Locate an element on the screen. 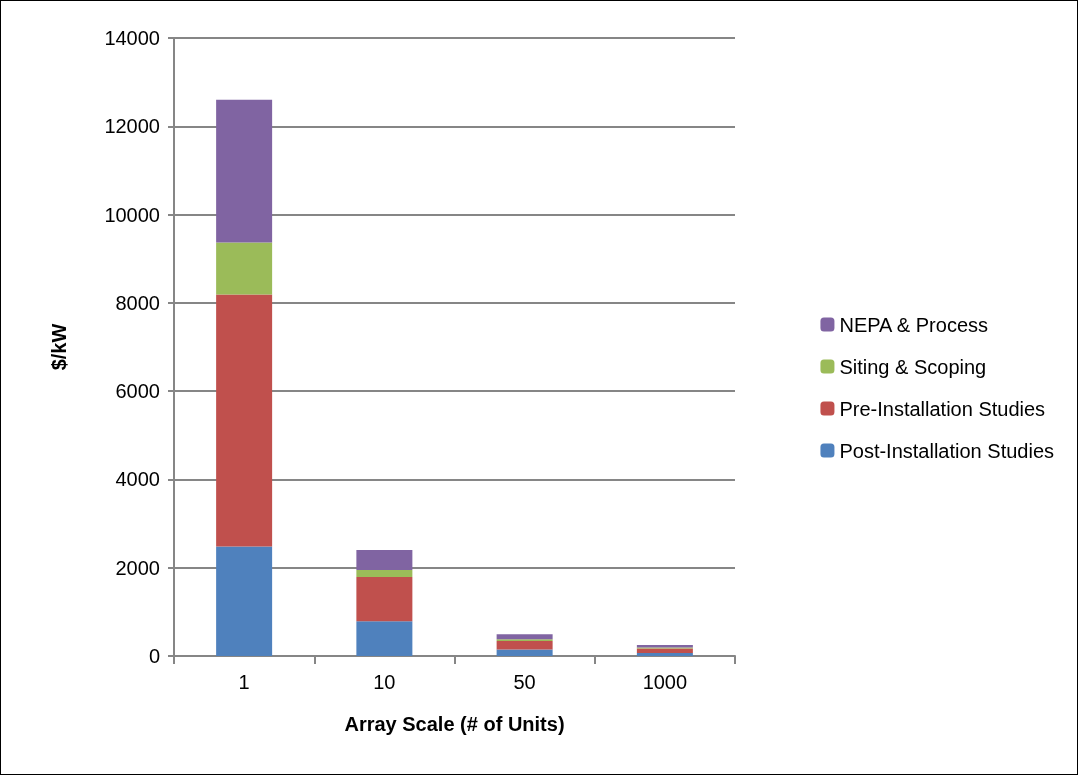 This screenshot has height=775, width=1078. legend-label: Post-Installation Studies is located at coordinates (946, 450).